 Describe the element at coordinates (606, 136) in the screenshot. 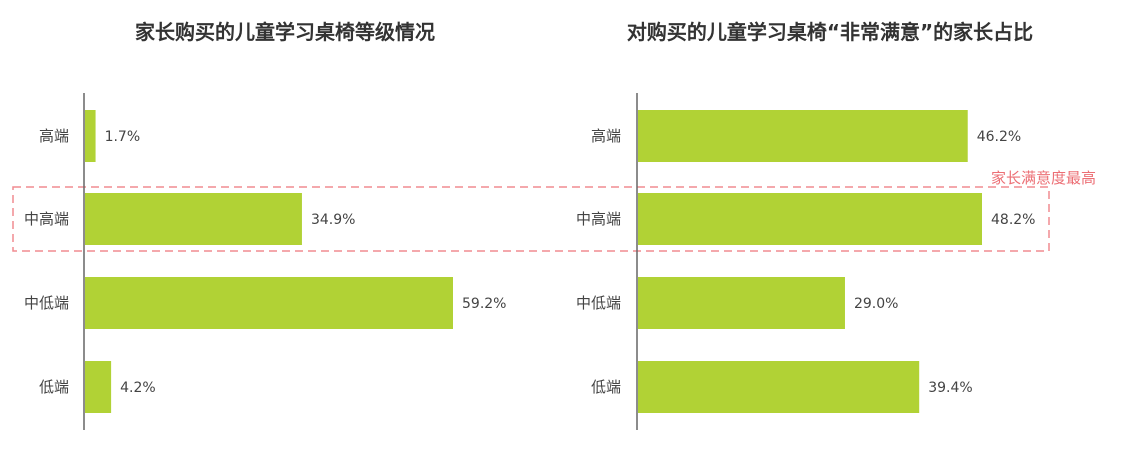

I see `category-label-right-0: 高端` at that location.